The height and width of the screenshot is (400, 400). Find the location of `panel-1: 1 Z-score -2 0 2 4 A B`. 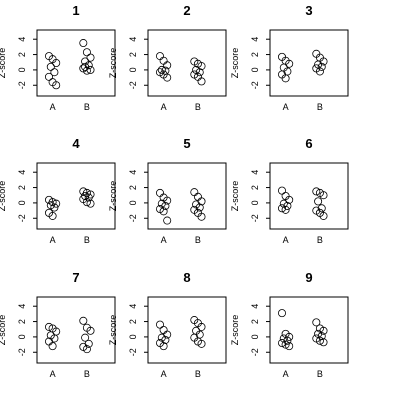

panel-1: 1 Z-score -2 0 2 4 A B is located at coordinates (58, 57).